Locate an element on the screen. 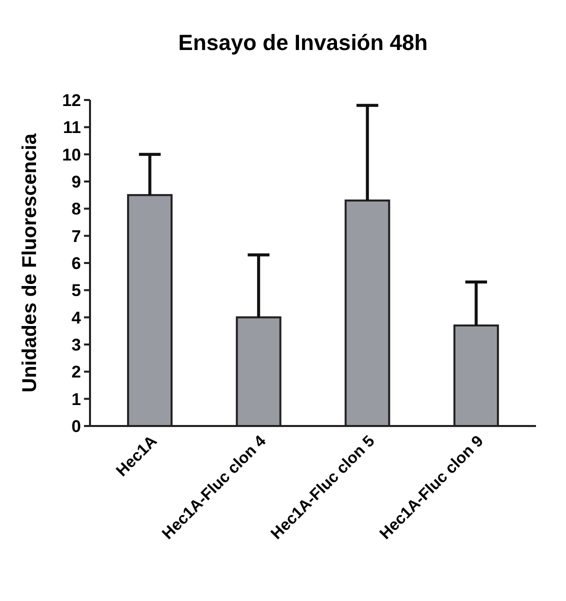 The image size is (566, 601). y-tick-label: 0 is located at coordinates (76, 426).